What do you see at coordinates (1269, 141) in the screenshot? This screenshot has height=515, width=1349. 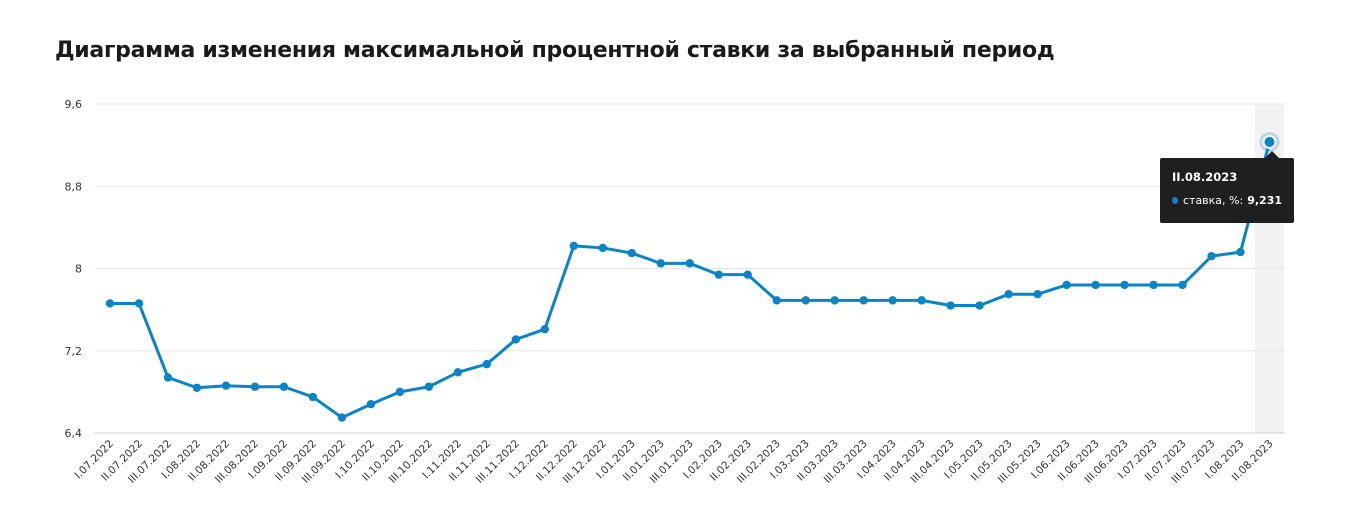 I see `data-point-active` at bounding box center [1269, 141].